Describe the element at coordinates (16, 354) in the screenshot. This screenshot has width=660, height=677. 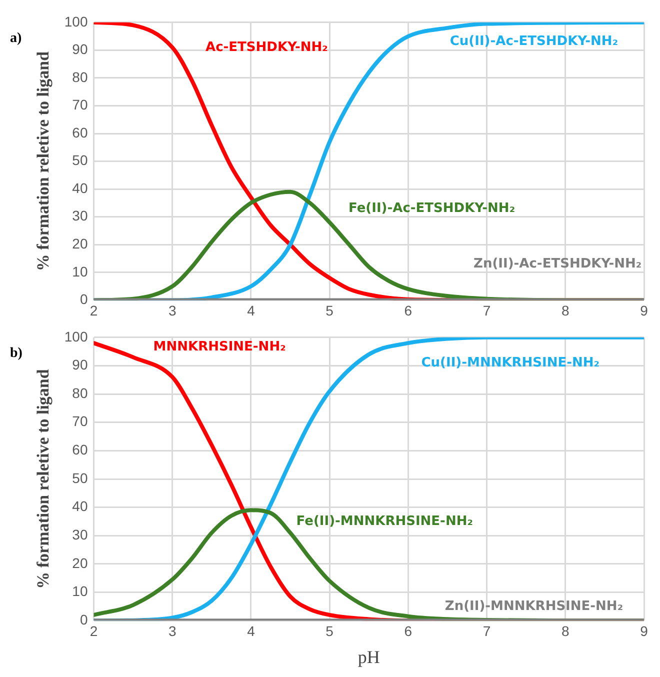
I see `text: b)` at that location.